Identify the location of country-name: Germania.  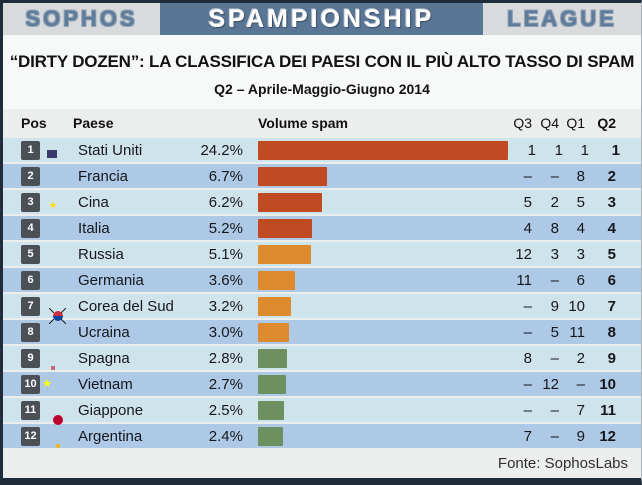
(111, 280).